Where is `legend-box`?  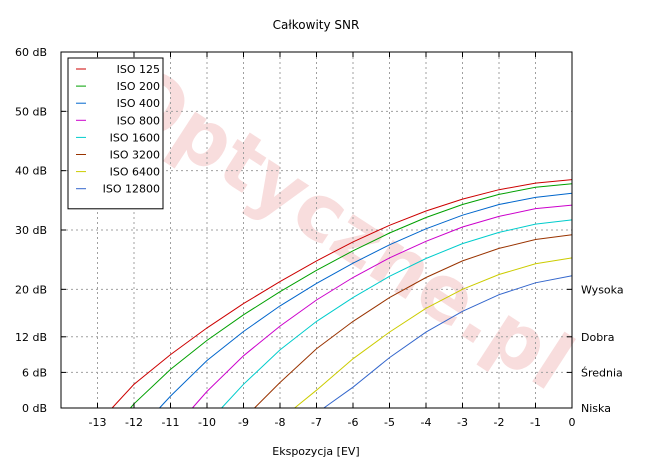 legend-box is located at coordinates (115, 133).